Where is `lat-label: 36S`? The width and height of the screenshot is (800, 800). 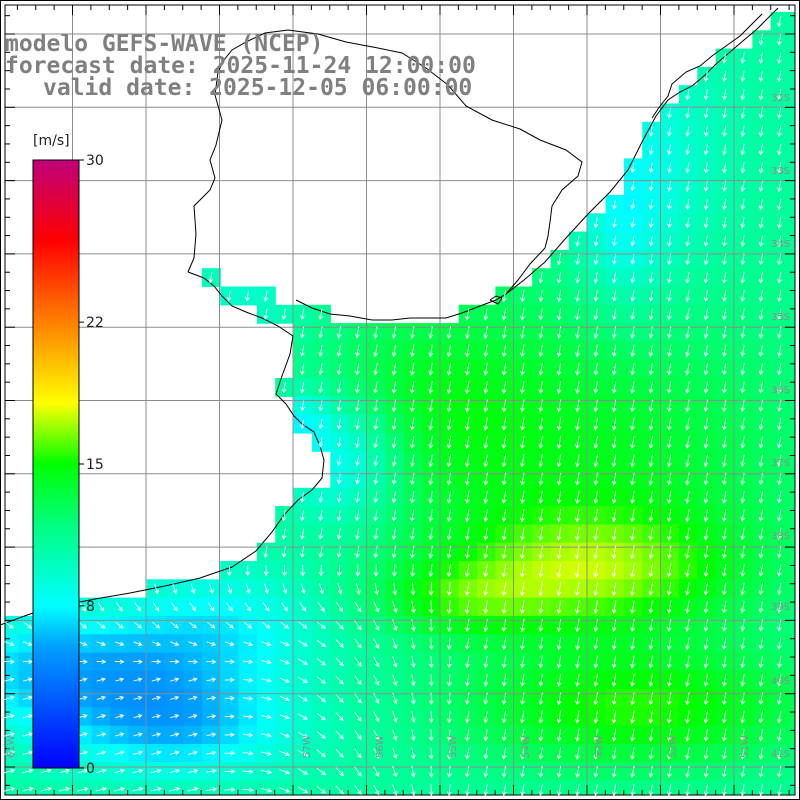 lat-label: 36S is located at coordinates (780, 390).